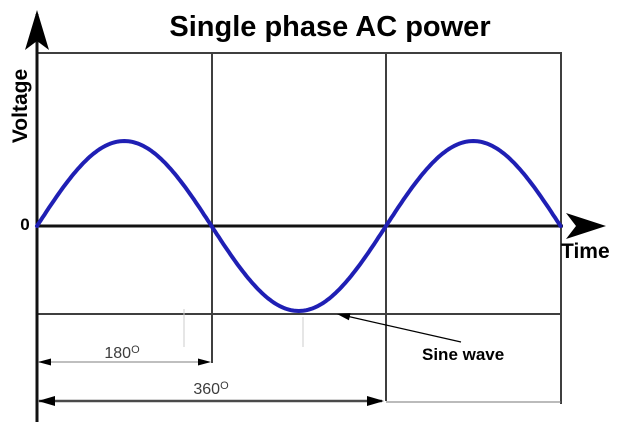 The width and height of the screenshot is (628, 434). What do you see at coordinates (135, 349) in the screenshot?
I see `dimension-180-degree-sup: O` at bounding box center [135, 349].